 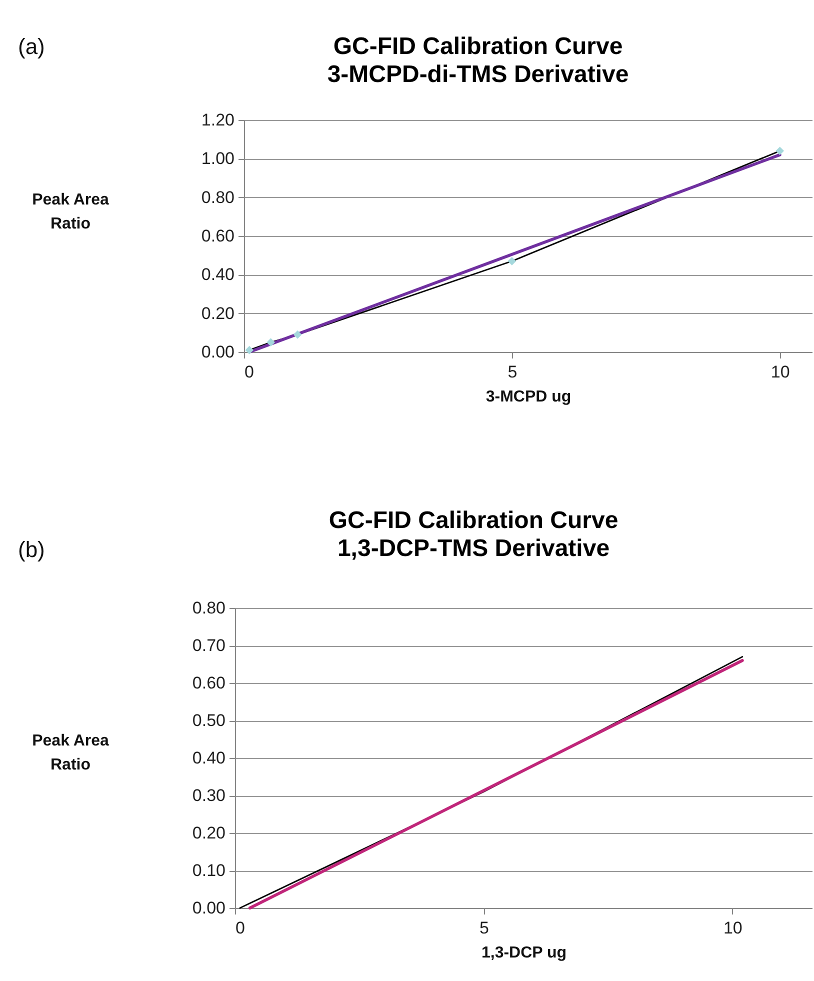 I want to click on y-tick-label: 0.50, so click(x=209, y=720).